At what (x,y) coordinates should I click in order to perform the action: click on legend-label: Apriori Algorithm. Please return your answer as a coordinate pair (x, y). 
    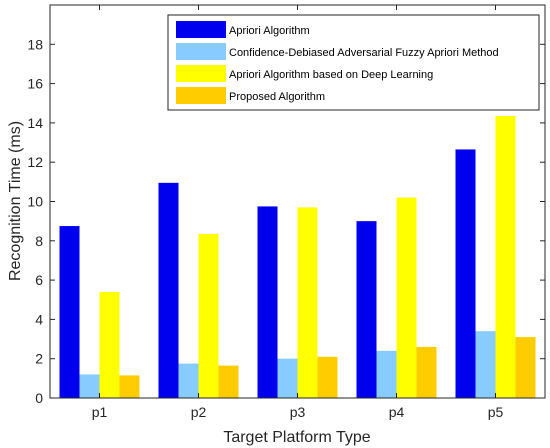
    Looking at the image, I should click on (269, 31).